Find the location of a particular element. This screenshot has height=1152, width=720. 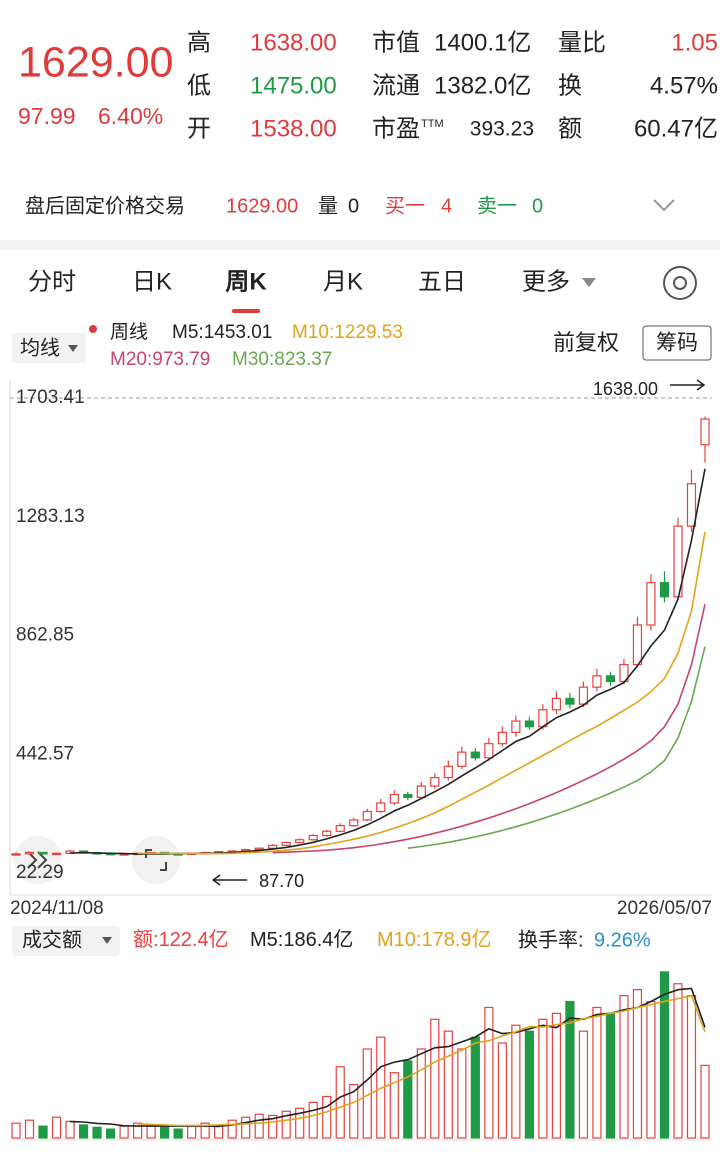

settings-icon-inner is located at coordinates (680, 283).